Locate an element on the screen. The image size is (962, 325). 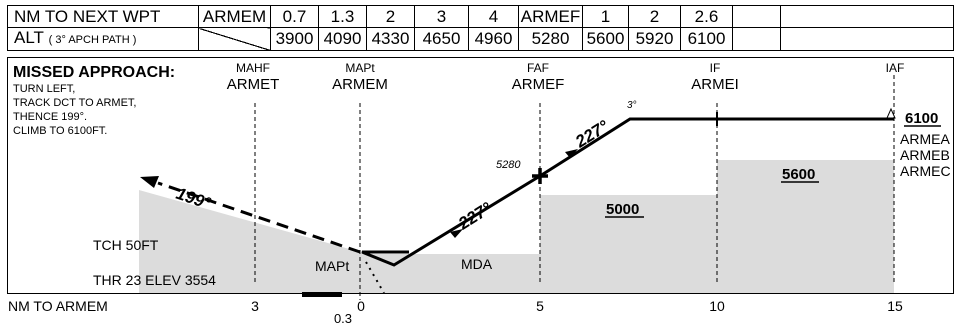
glide-angle-label: 3° is located at coordinates (632, 105).